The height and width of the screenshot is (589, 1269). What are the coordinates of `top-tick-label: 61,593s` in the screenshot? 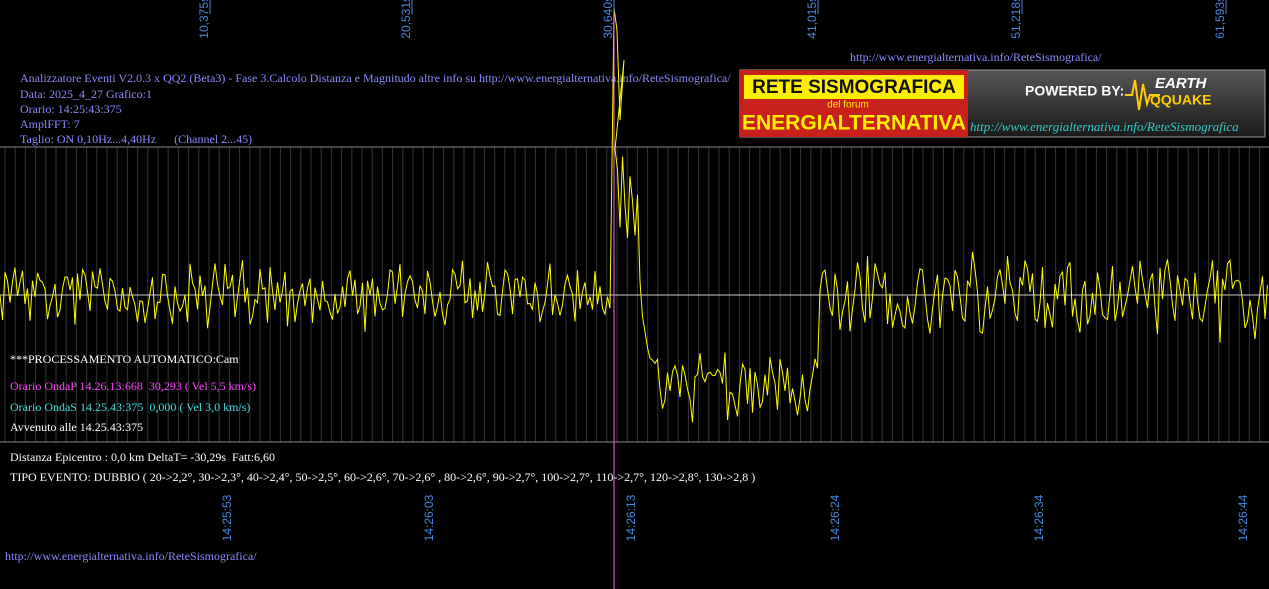 It's located at (1220, 19).